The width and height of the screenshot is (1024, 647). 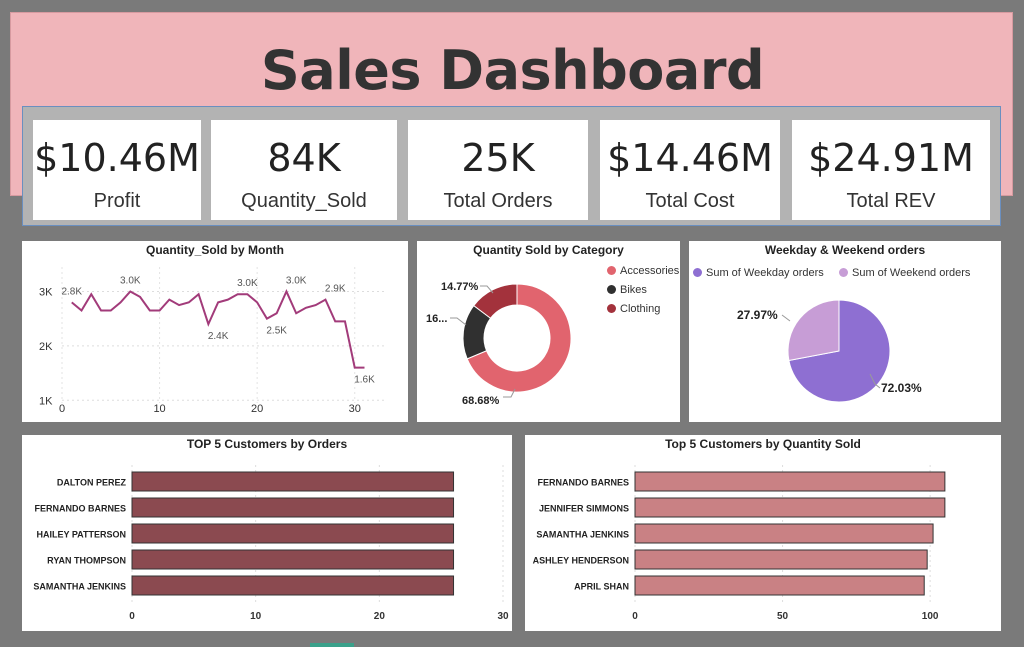 What do you see at coordinates (86, 561) in the screenshot?
I see `category-label: RYAN THOMPSON` at bounding box center [86, 561].